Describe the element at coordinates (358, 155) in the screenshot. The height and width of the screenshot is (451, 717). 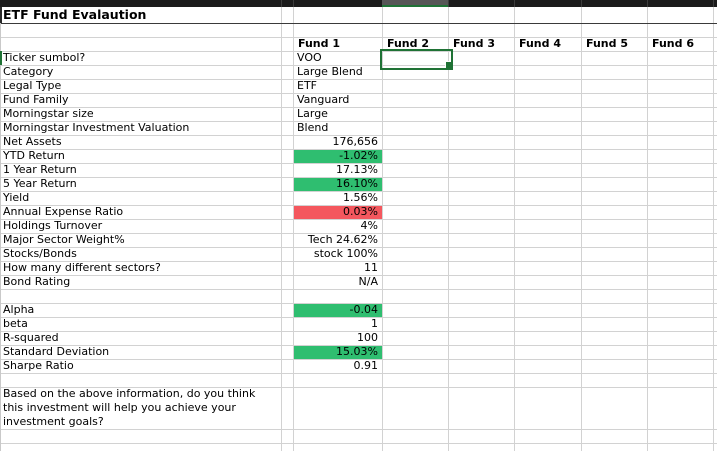
I see `fund1-value-cell: -1.02%` at that location.